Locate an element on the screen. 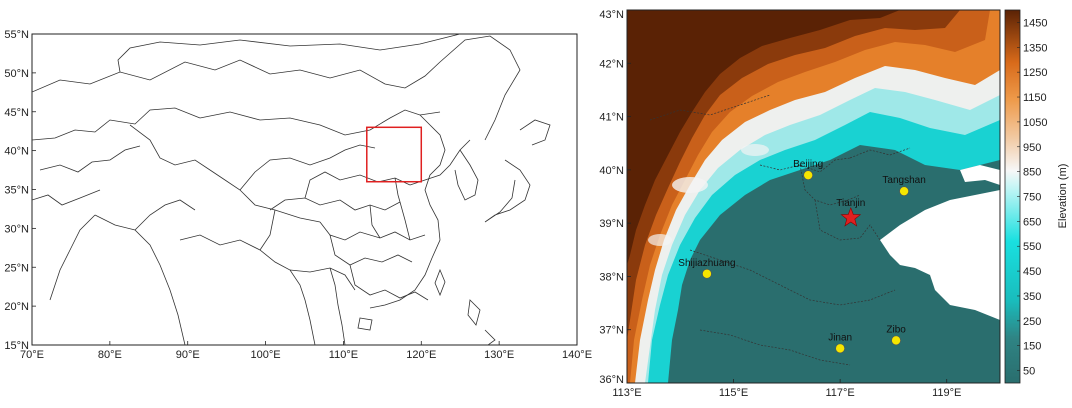 This screenshot has height=408, width=1072. colorbar-tick-label: 50 is located at coordinates (1029, 372).